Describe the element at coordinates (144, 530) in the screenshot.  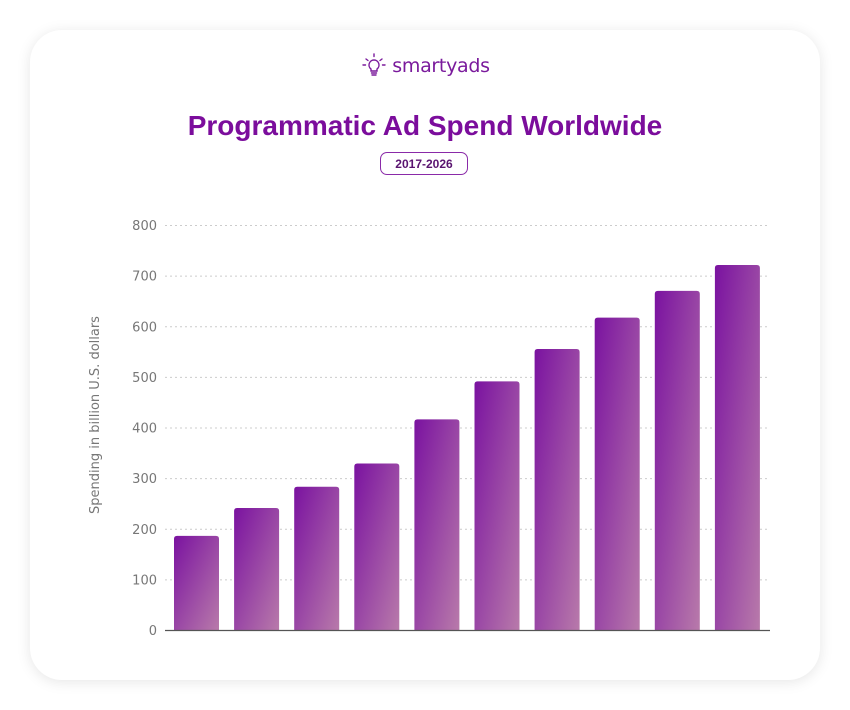
I see `y-tick-label: 200` at that location.